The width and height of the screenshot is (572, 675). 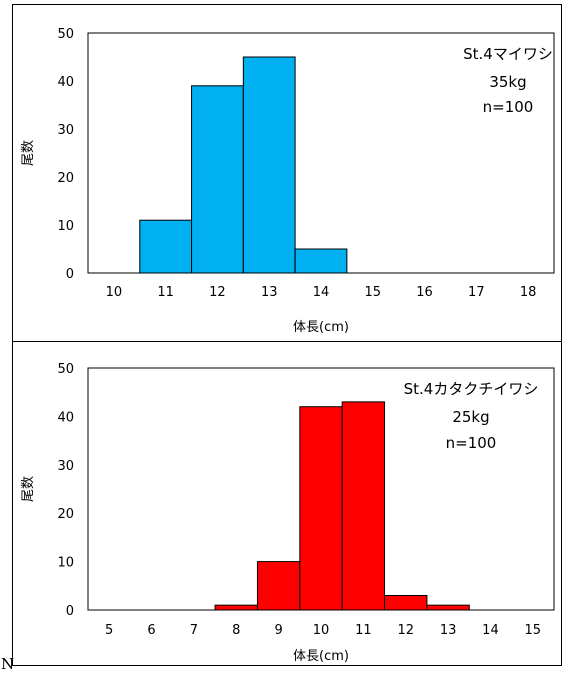 I want to click on x-tick-label: 8, so click(x=236, y=630).